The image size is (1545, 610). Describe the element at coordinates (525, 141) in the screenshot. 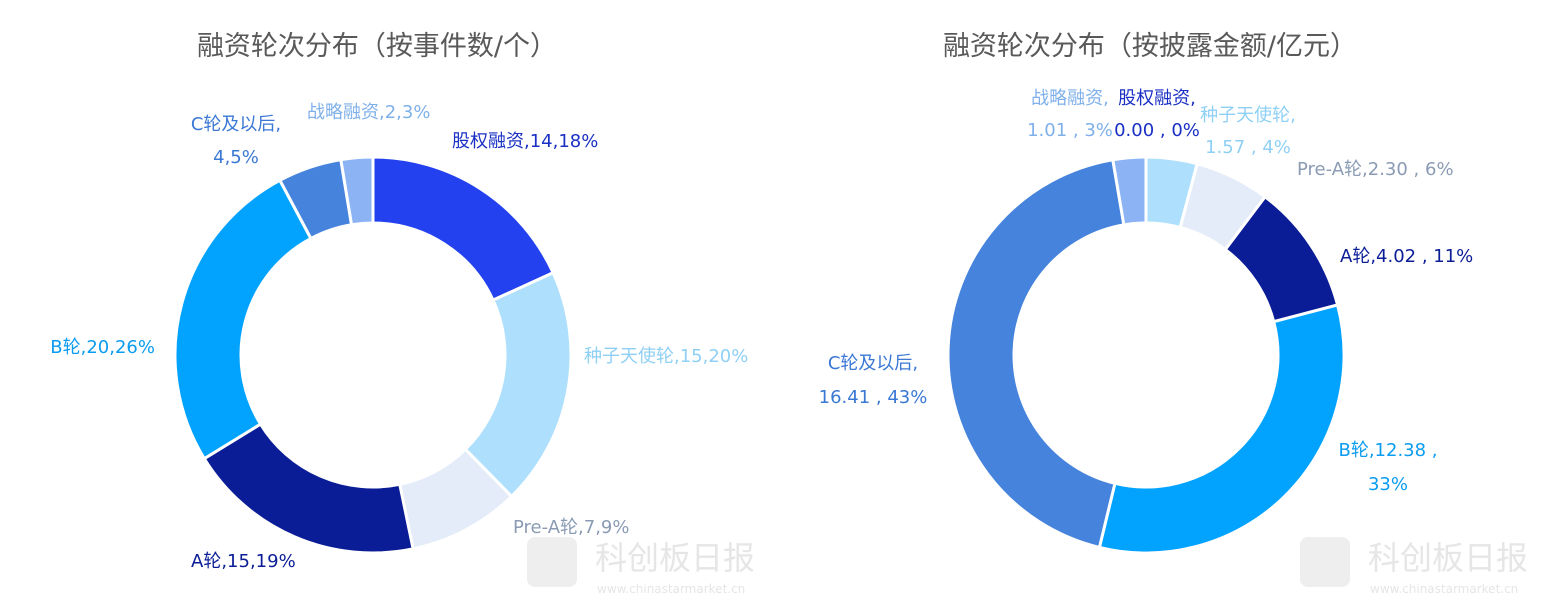

I see `data-label-股权融资: 股权融资,14,18%` at that location.